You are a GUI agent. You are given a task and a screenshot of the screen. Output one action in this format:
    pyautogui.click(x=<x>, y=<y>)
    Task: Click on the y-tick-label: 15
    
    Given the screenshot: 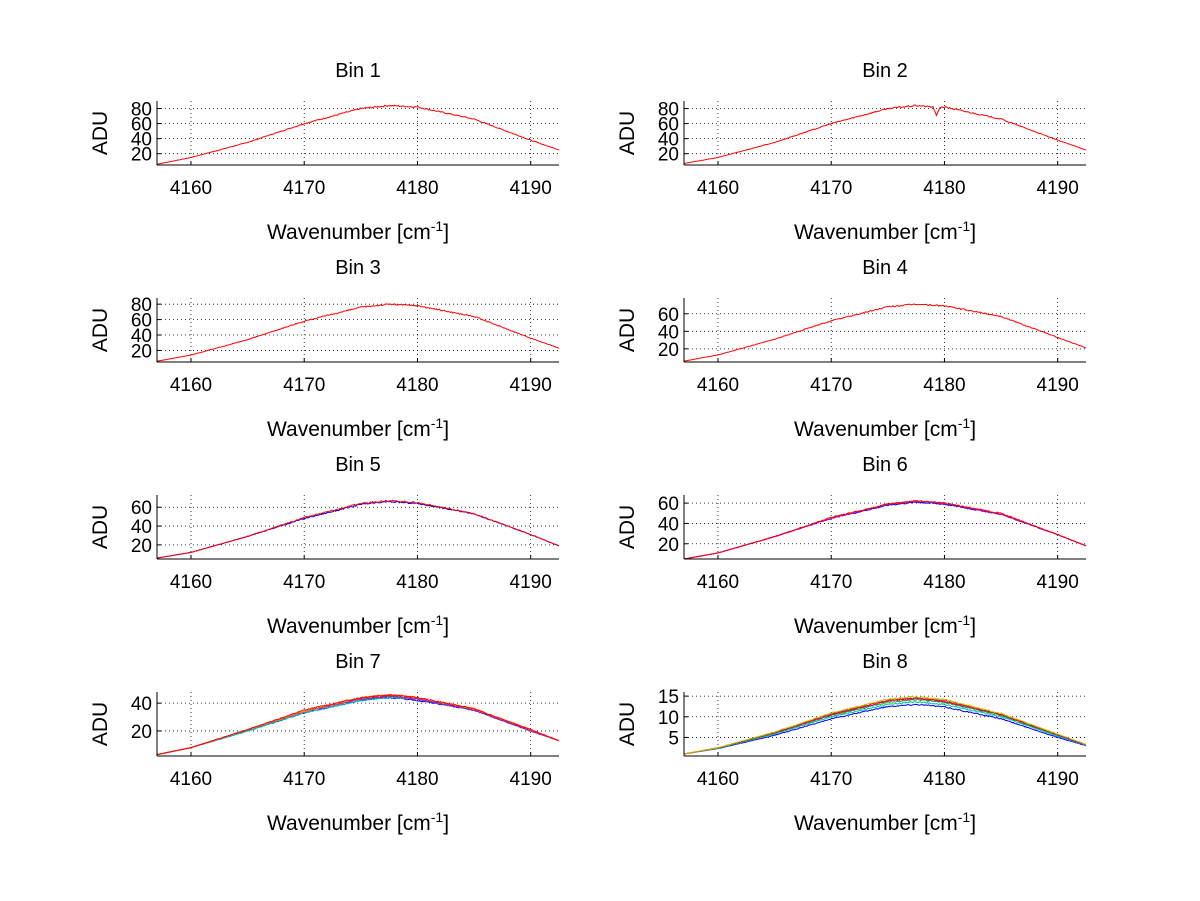 What is the action you would take?
    pyautogui.click(x=668, y=697)
    